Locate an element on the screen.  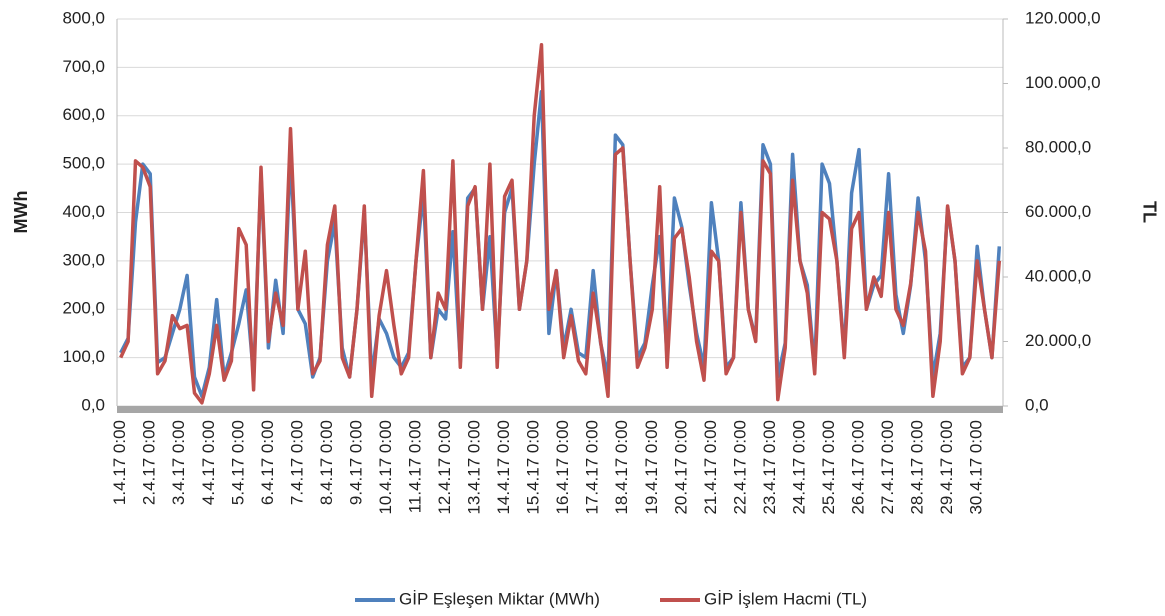
x-tick-label: 7.4.17 0:00 is located at coordinates (296, 462).